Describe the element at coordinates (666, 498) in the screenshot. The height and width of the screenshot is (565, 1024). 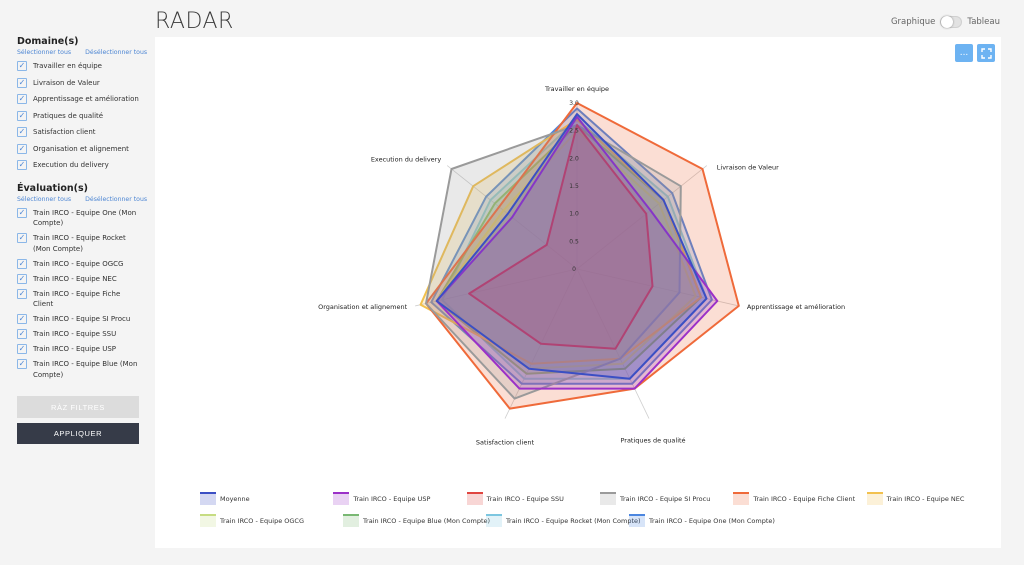
I see `legend-item: Train IRCO - Equipe SI Procu` at that location.